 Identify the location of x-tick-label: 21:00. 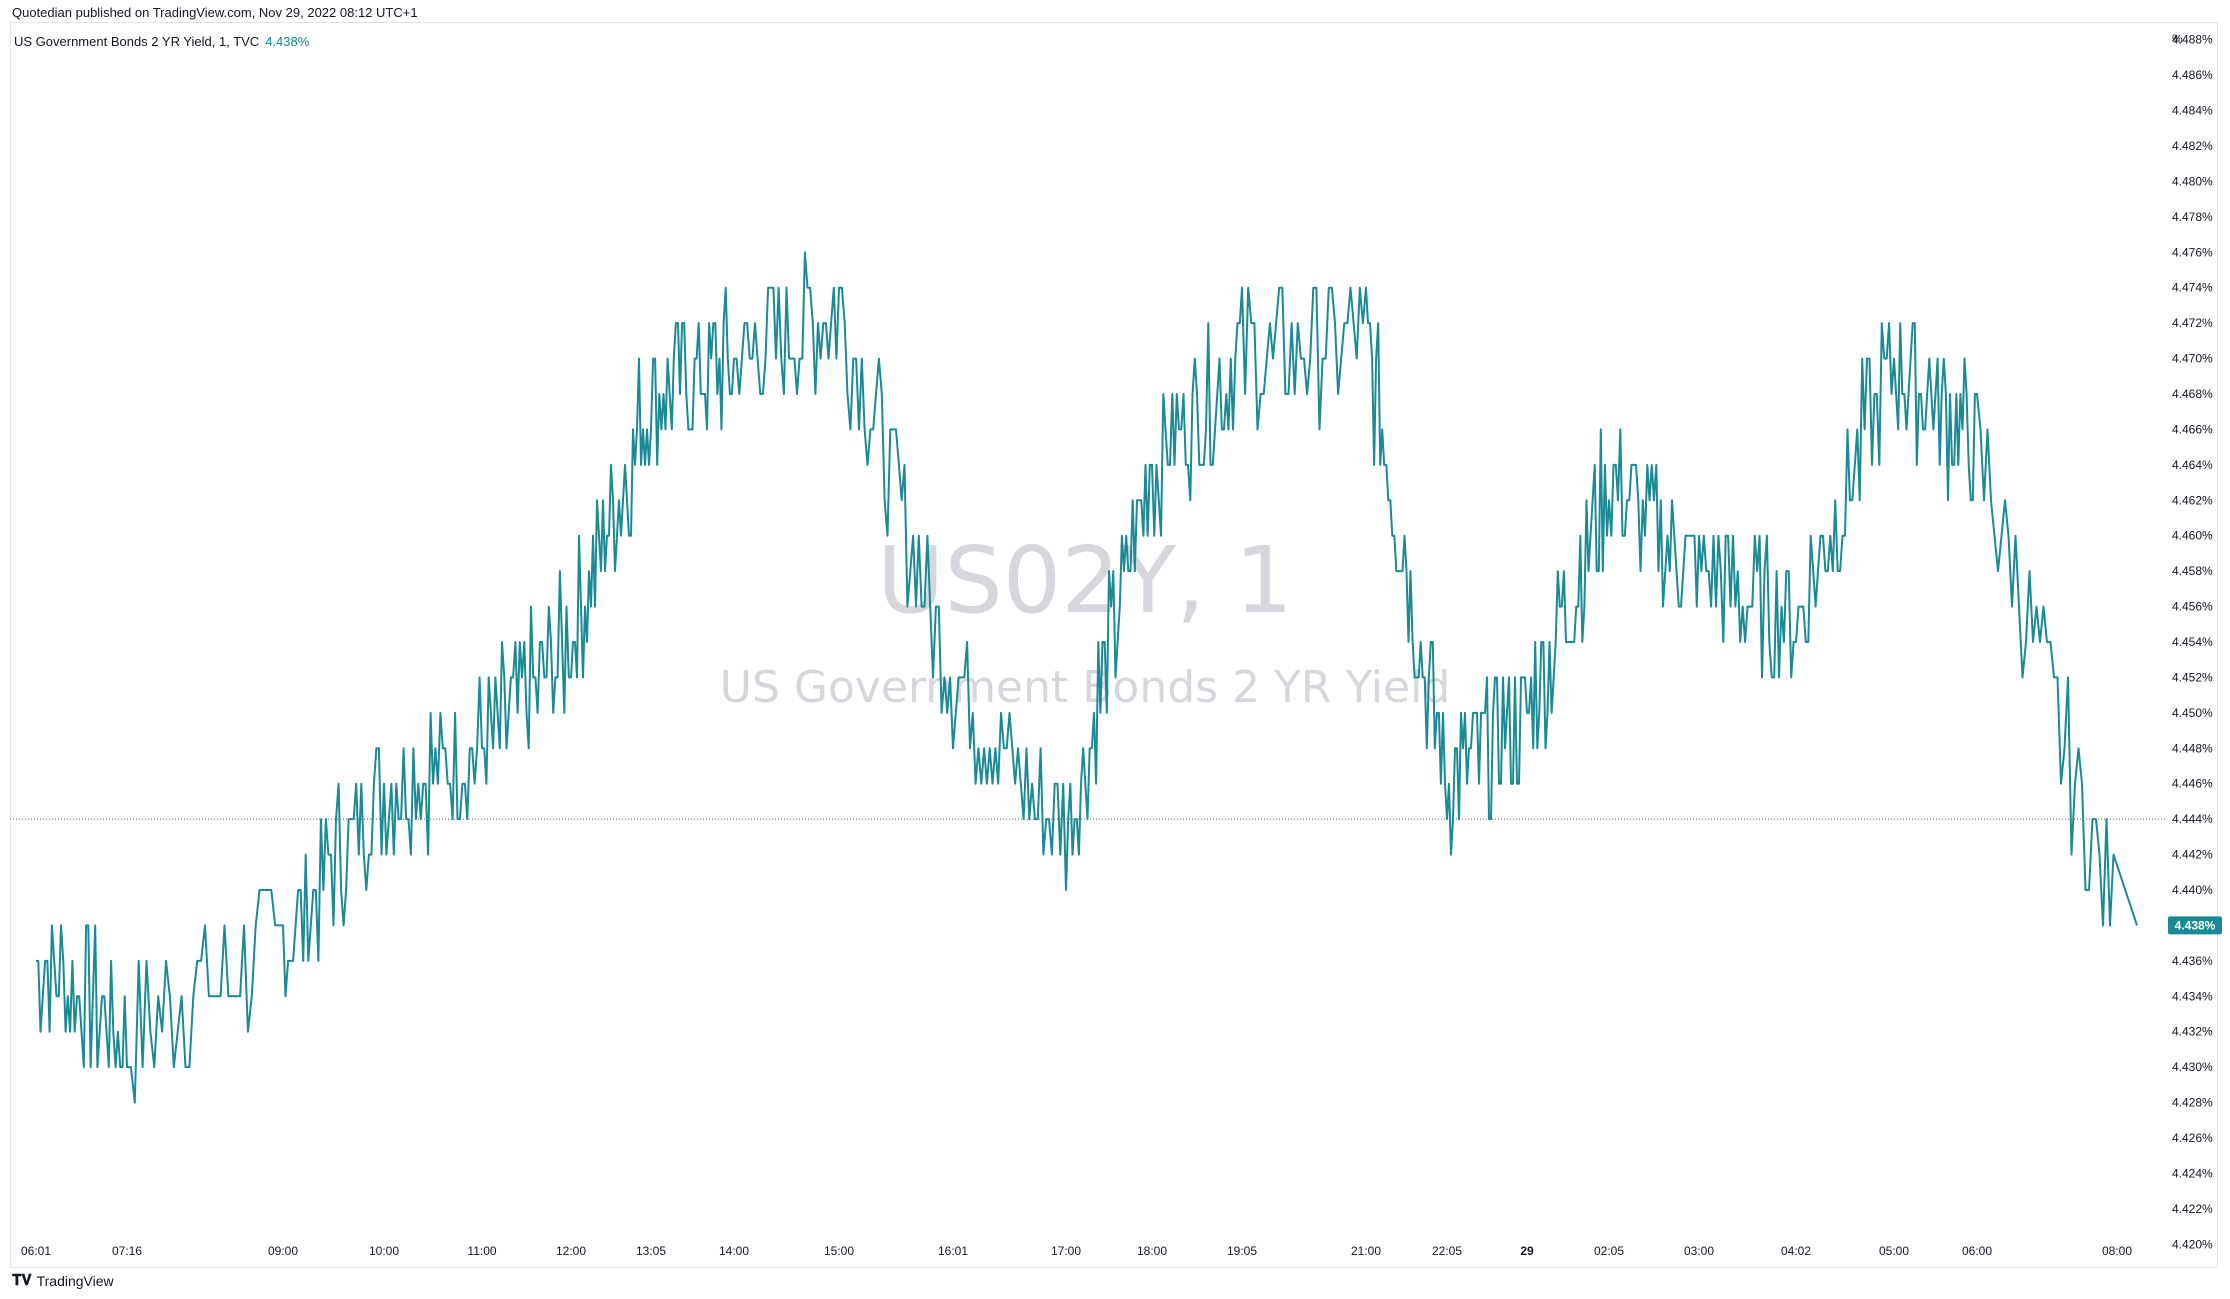
(1366, 1251).